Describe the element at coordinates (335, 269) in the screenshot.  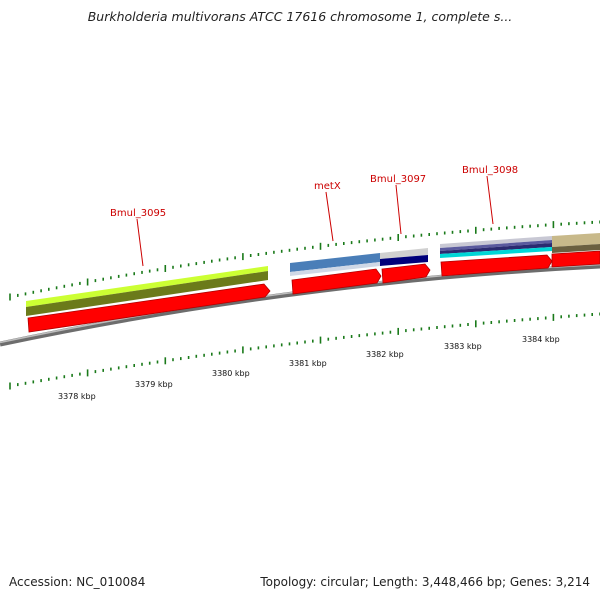
I see `gene-metx-bottom-band` at that location.